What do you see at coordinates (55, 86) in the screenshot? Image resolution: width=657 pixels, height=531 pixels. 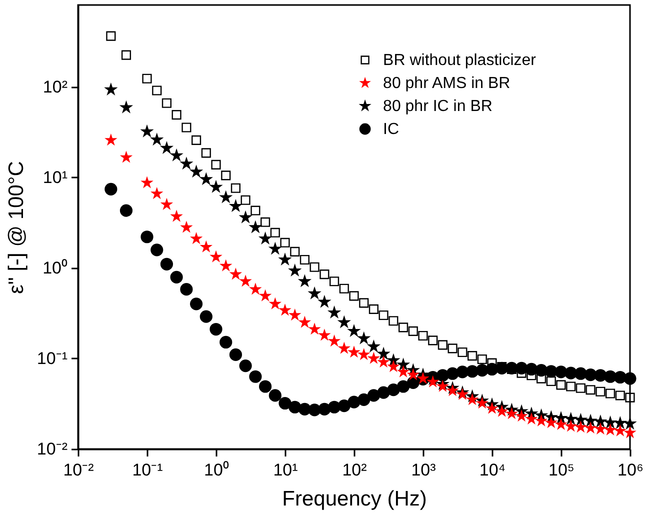 I see `y-tick-label: 10²` at bounding box center [55, 86].